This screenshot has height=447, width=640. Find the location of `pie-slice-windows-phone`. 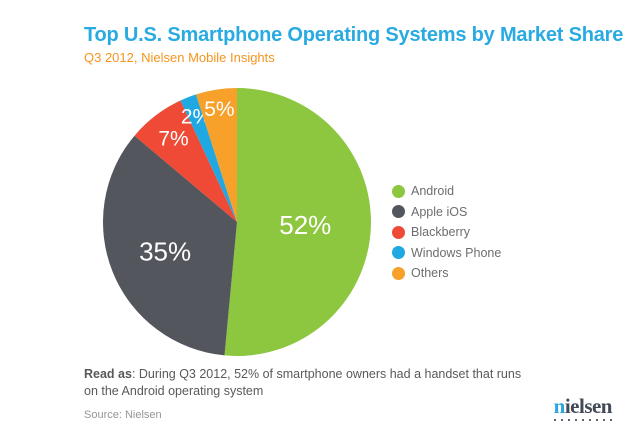

pie-slice-windows-phone is located at coordinates (208, 158).